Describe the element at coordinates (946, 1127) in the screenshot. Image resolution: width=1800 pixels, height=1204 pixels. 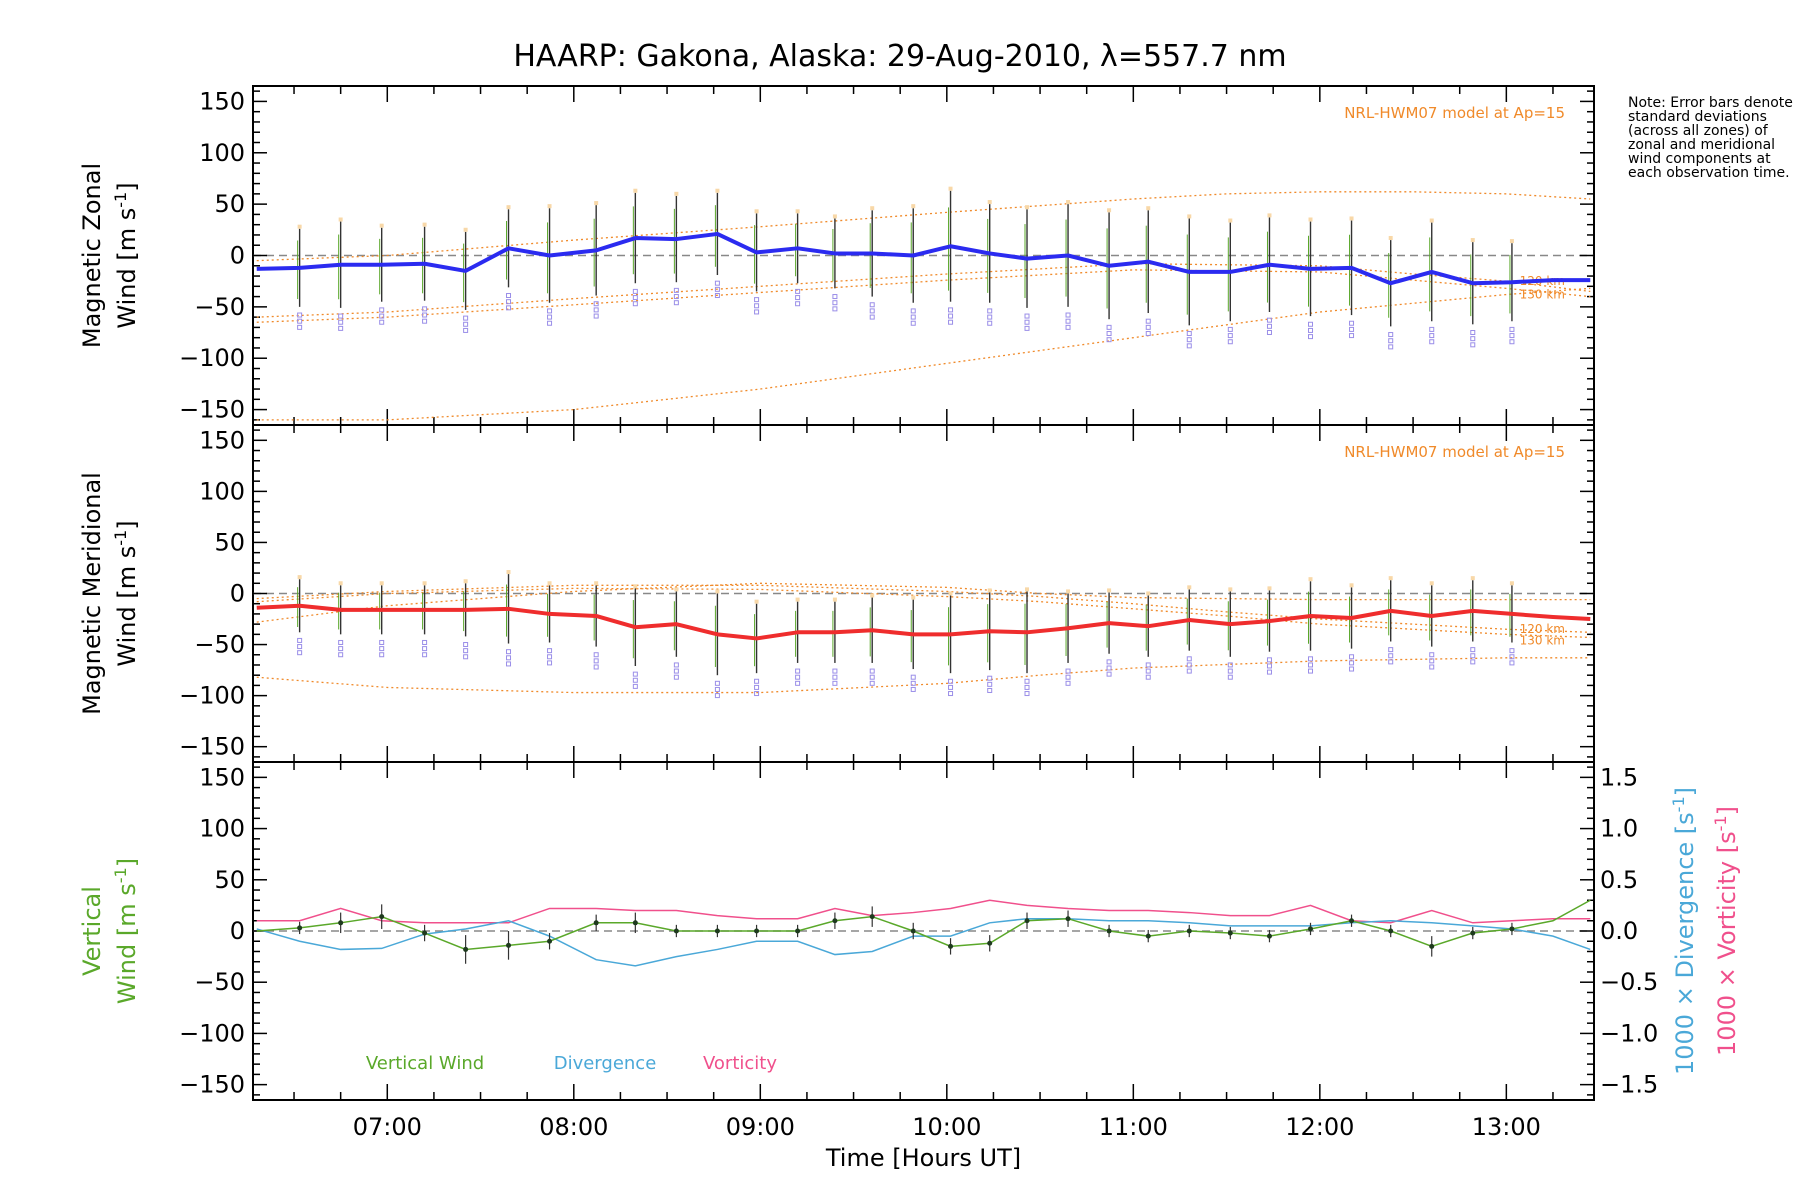
I see `x-tick-label: 10:00` at that location.